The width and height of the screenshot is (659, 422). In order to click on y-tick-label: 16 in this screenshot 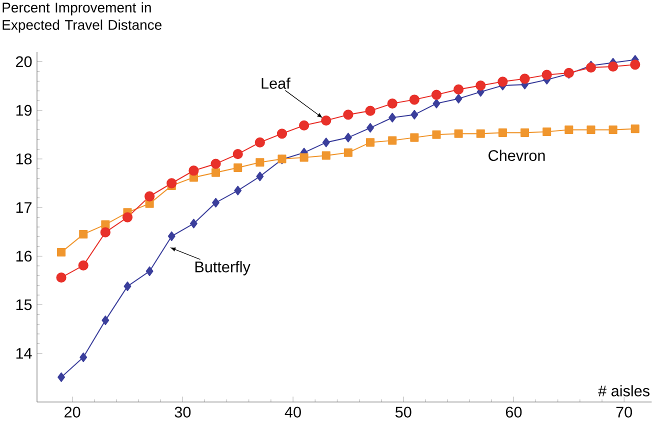, I will do `click(24, 256)`.